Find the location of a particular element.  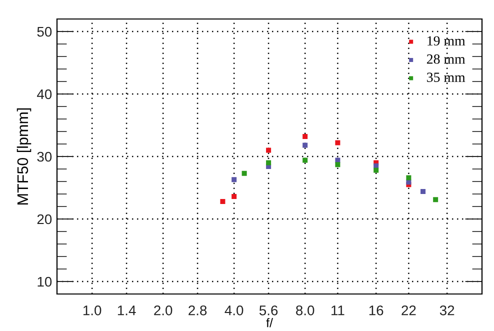

legend-label: 19 mm is located at coordinates (447, 41).